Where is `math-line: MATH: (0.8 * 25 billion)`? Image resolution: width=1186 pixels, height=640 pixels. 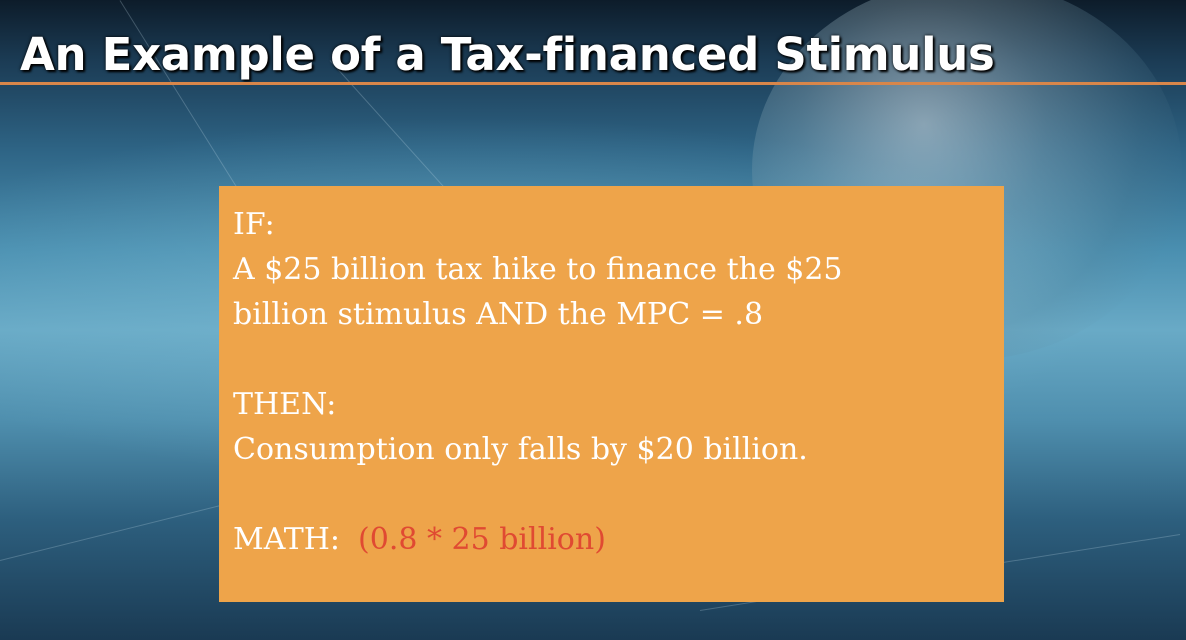 math-line: MATH: (0.8 * 25 billion) is located at coordinates (611, 539).